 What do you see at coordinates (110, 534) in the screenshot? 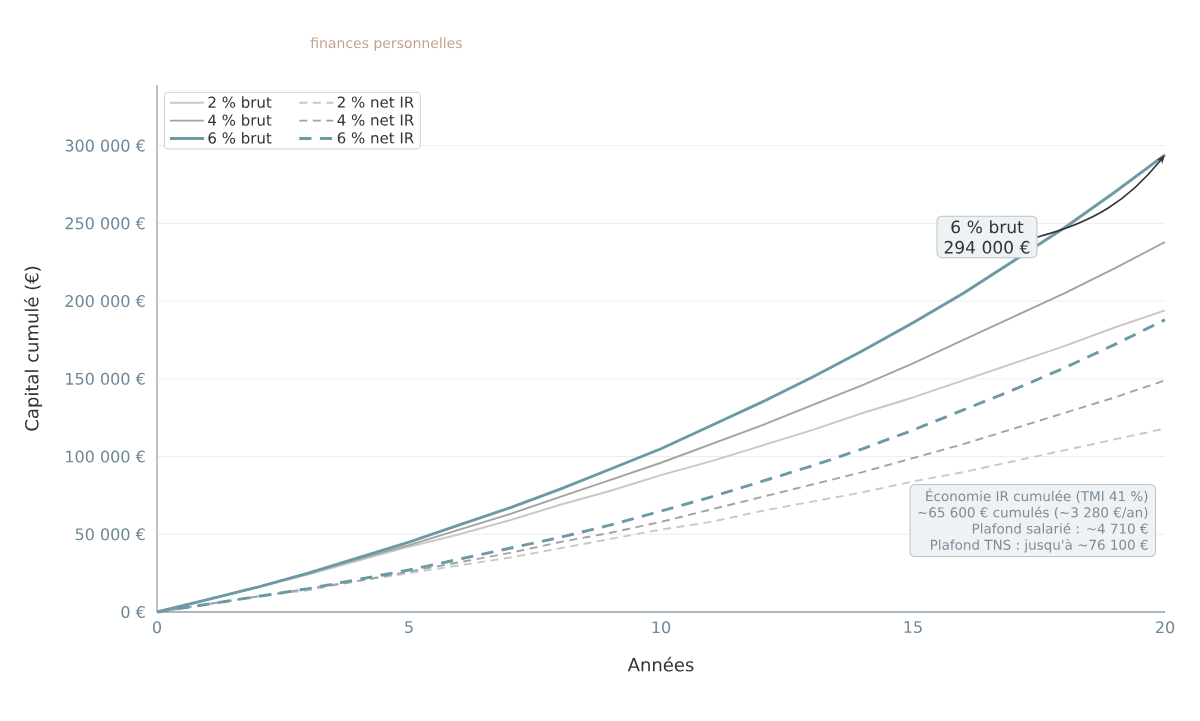
I see `y-tick-label: 50 000 €` at bounding box center [110, 534].